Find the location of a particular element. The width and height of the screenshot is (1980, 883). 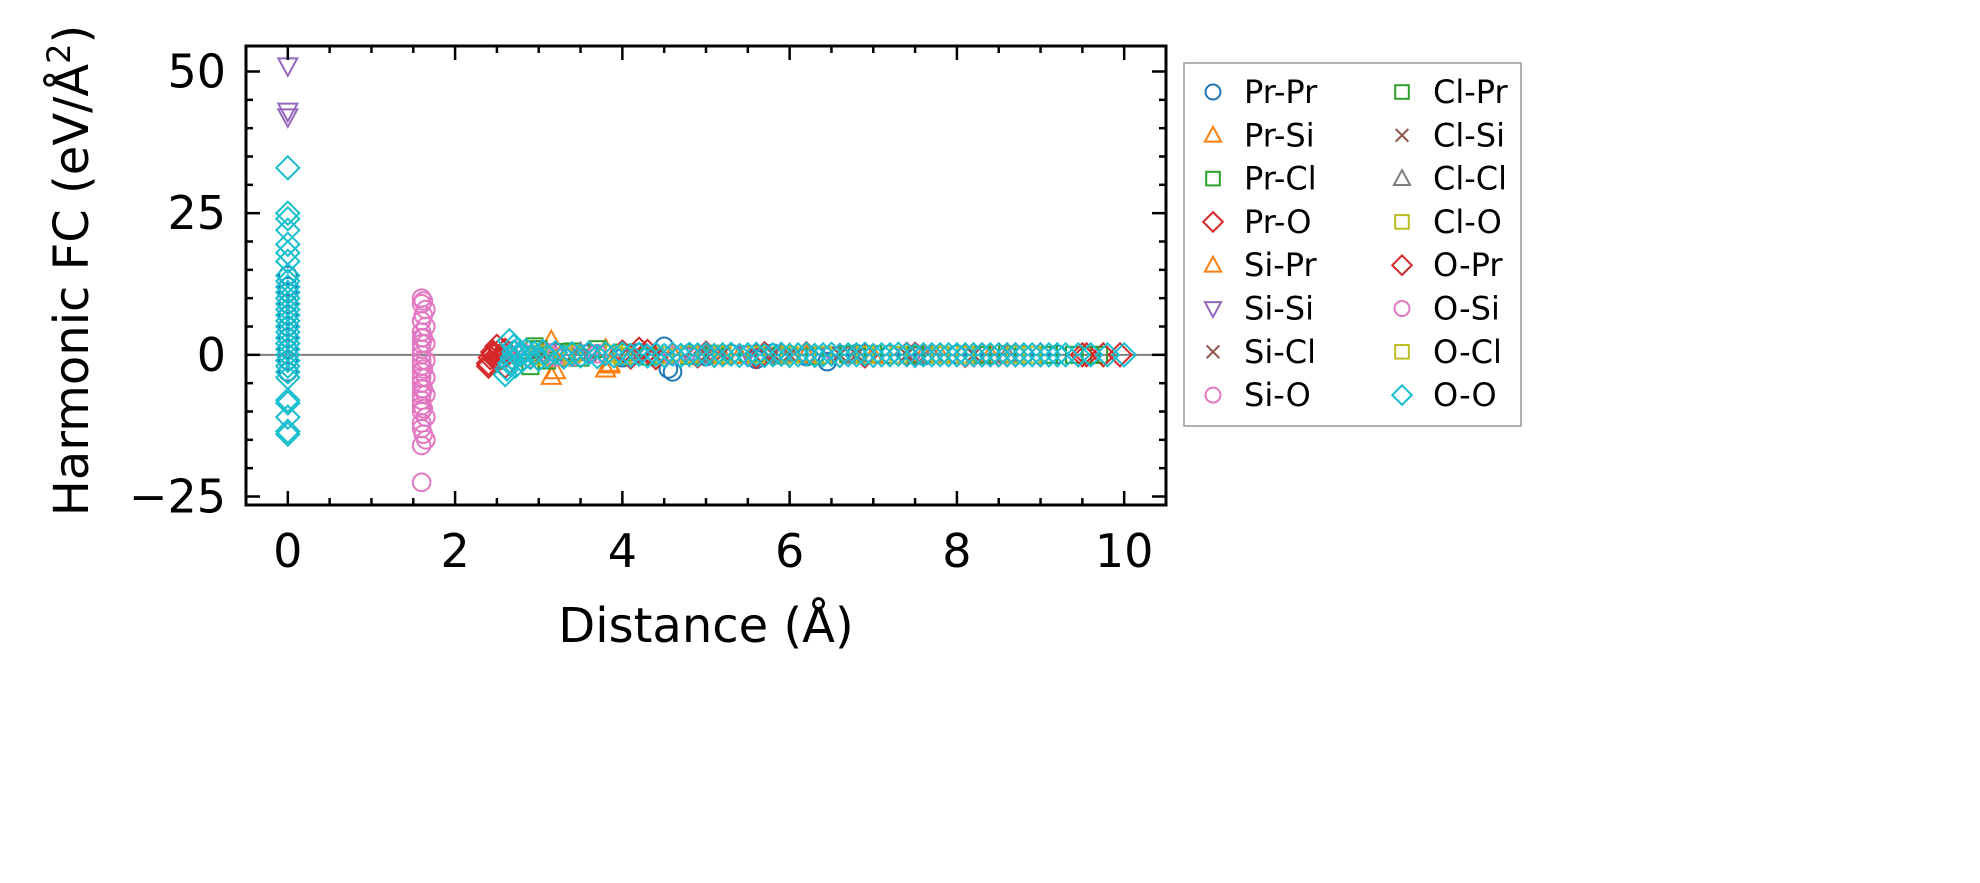

x-axis-label: Distance (Å) is located at coordinates (705, 625).